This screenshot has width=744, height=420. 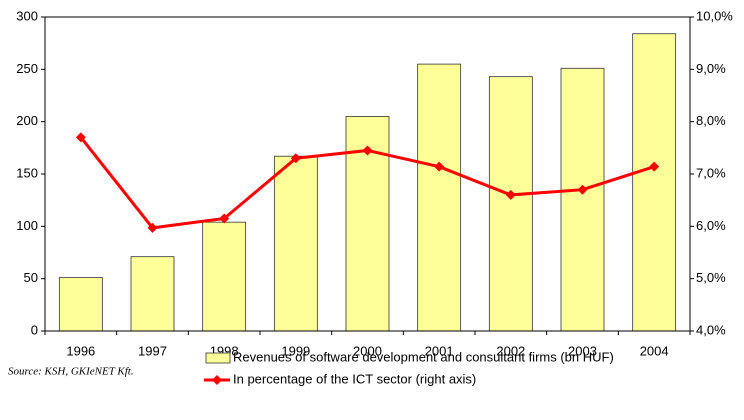 I want to click on y-tick-label: 50, so click(x=31, y=277).